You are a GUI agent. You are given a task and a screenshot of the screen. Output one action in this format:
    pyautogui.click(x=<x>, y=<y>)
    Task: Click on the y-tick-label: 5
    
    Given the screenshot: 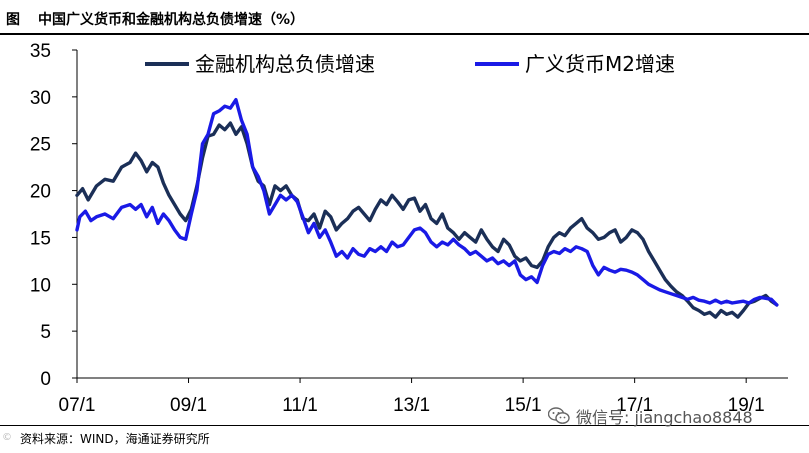 What is the action you would take?
    pyautogui.click(x=45, y=332)
    